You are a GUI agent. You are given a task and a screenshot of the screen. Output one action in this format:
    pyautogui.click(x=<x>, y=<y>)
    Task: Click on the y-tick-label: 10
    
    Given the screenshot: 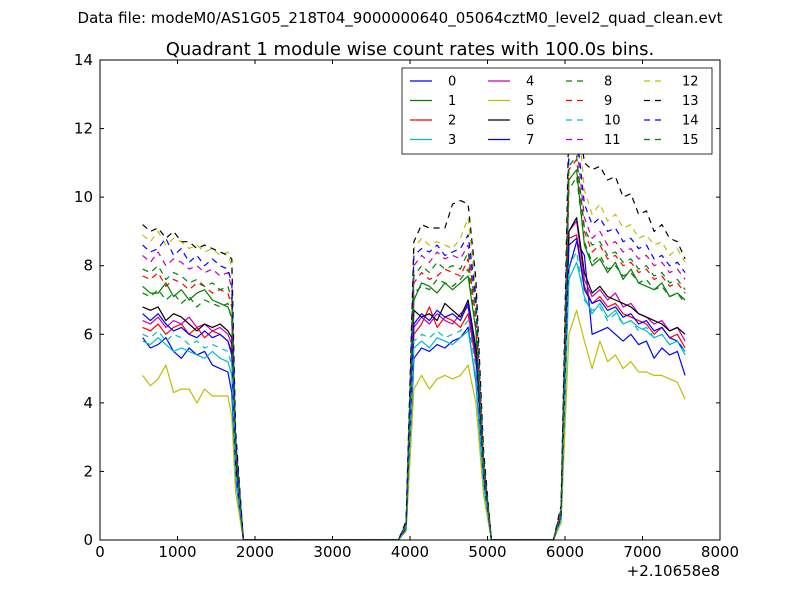 What is the action you would take?
    pyautogui.click(x=83, y=197)
    